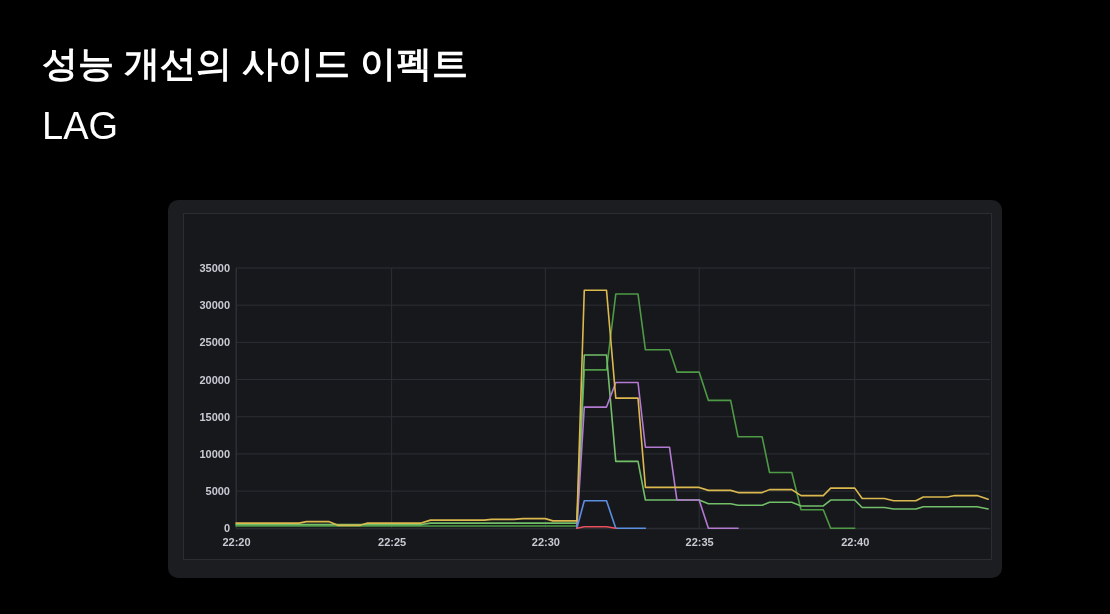 The image size is (1110, 614). I want to click on chart-title: 성능 개선의 사이드 이펙트, so click(255, 63).